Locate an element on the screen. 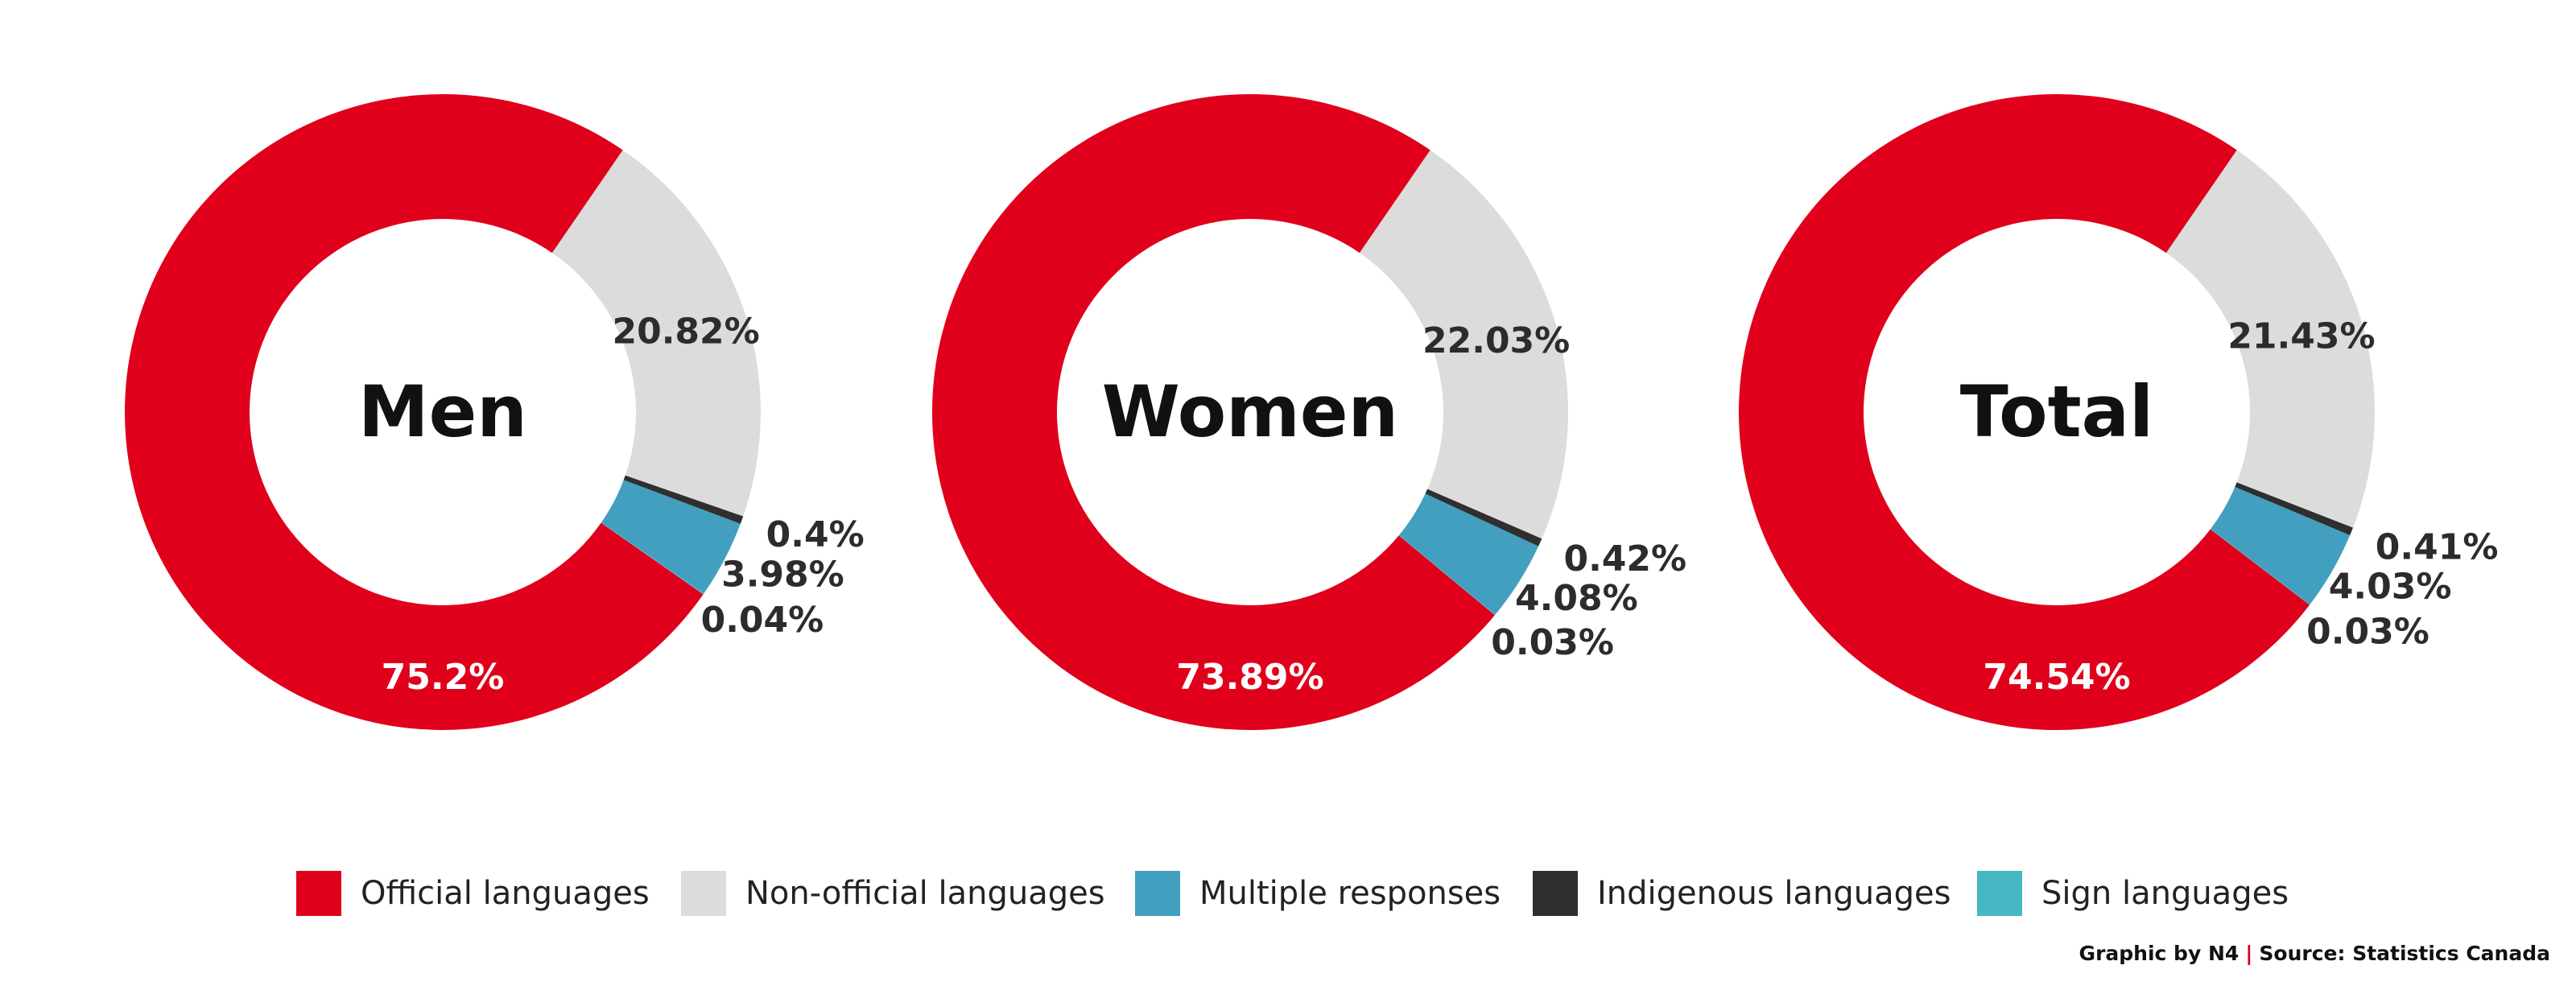 This screenshot has height=990, width=2576. legend-label-official: Official languages is located at coordinates (505, 893).